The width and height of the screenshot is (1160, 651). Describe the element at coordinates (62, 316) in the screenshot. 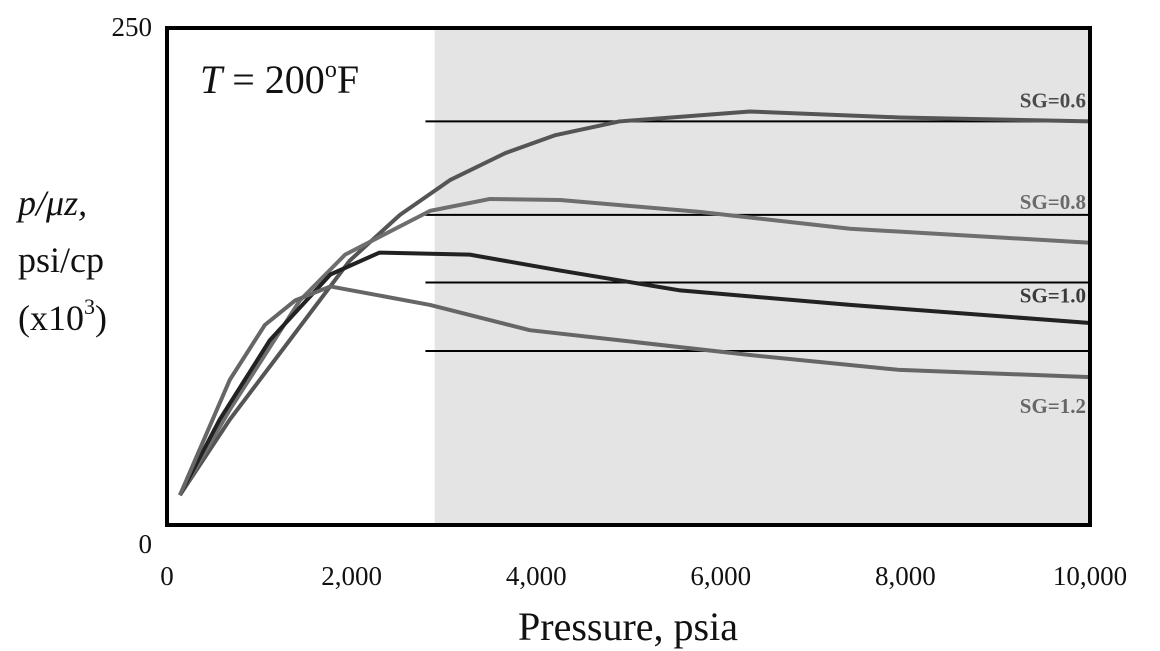

I see `y-axis-label-scale: (x103)` at that location.